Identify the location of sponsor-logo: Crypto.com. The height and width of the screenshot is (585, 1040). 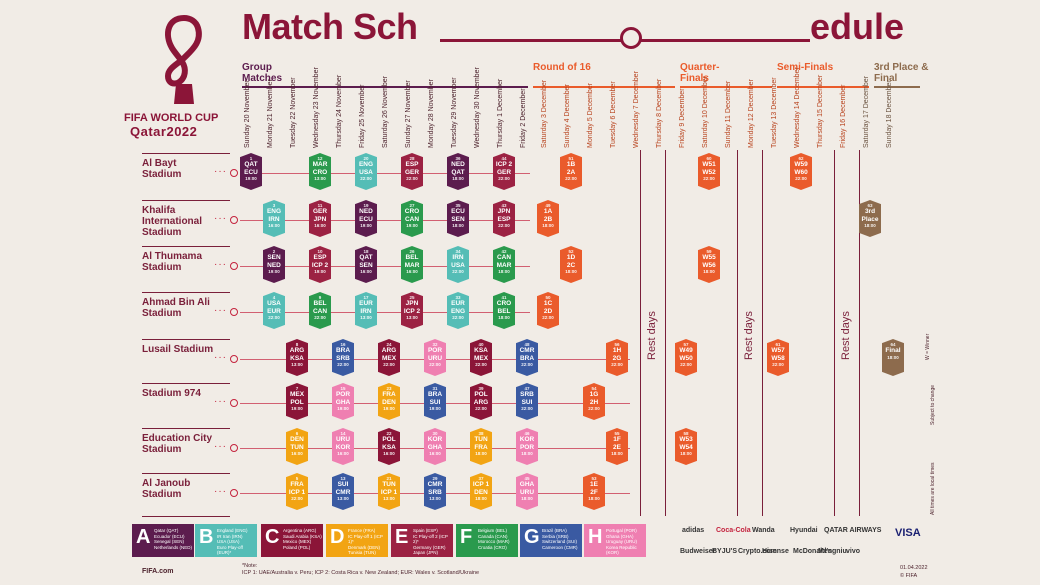
(757, 551).